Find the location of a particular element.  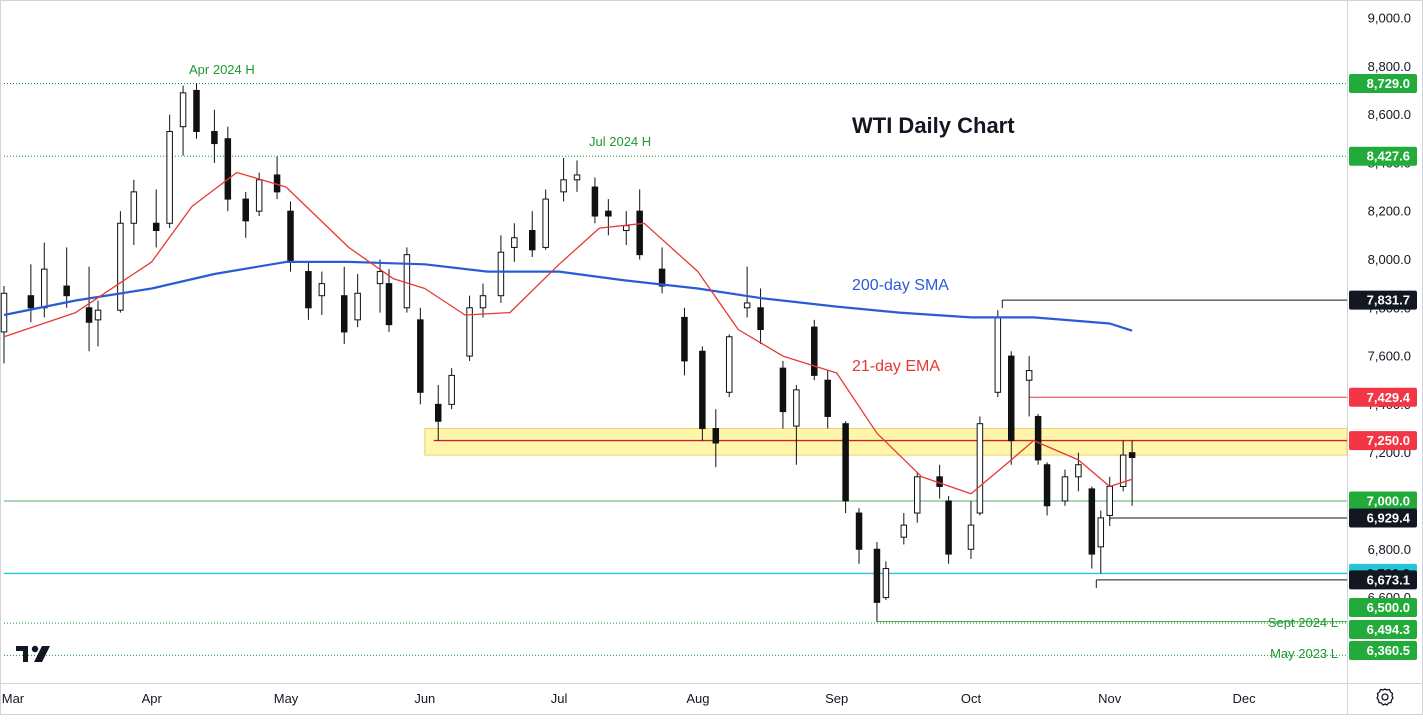

y-tick-label: 7,600.0 is located at coordinates (1389, 356).